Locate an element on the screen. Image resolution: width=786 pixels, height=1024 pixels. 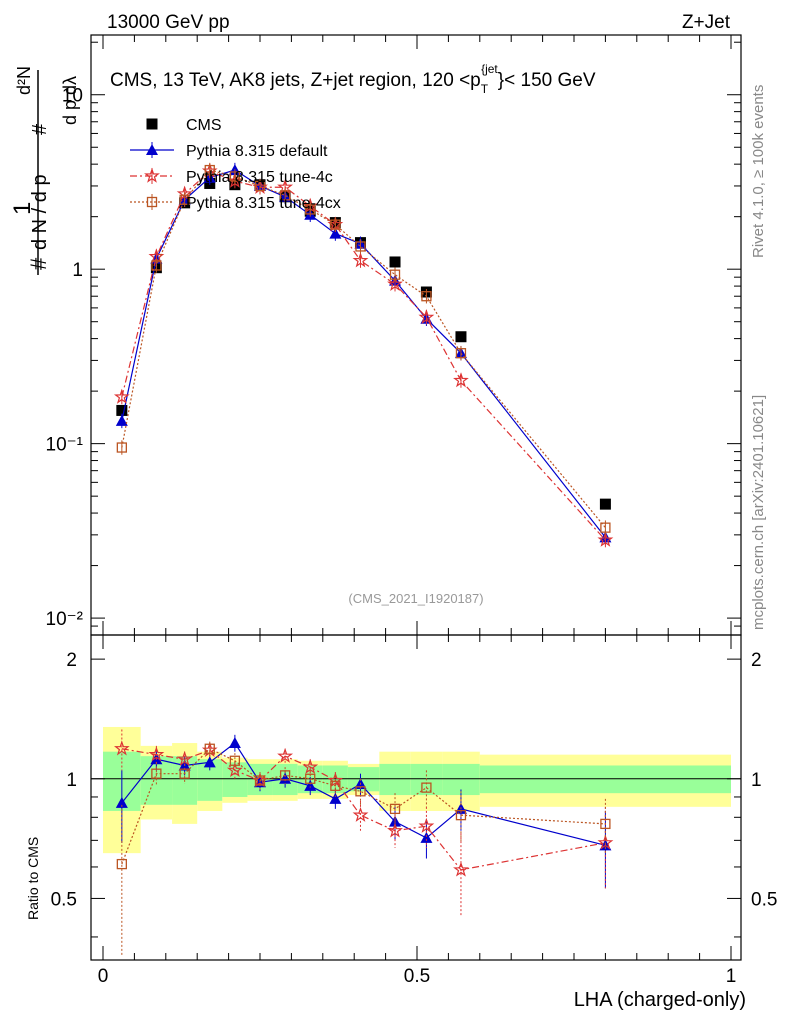
title-tail: < 150 GeV is located at coordinates (550, 80).